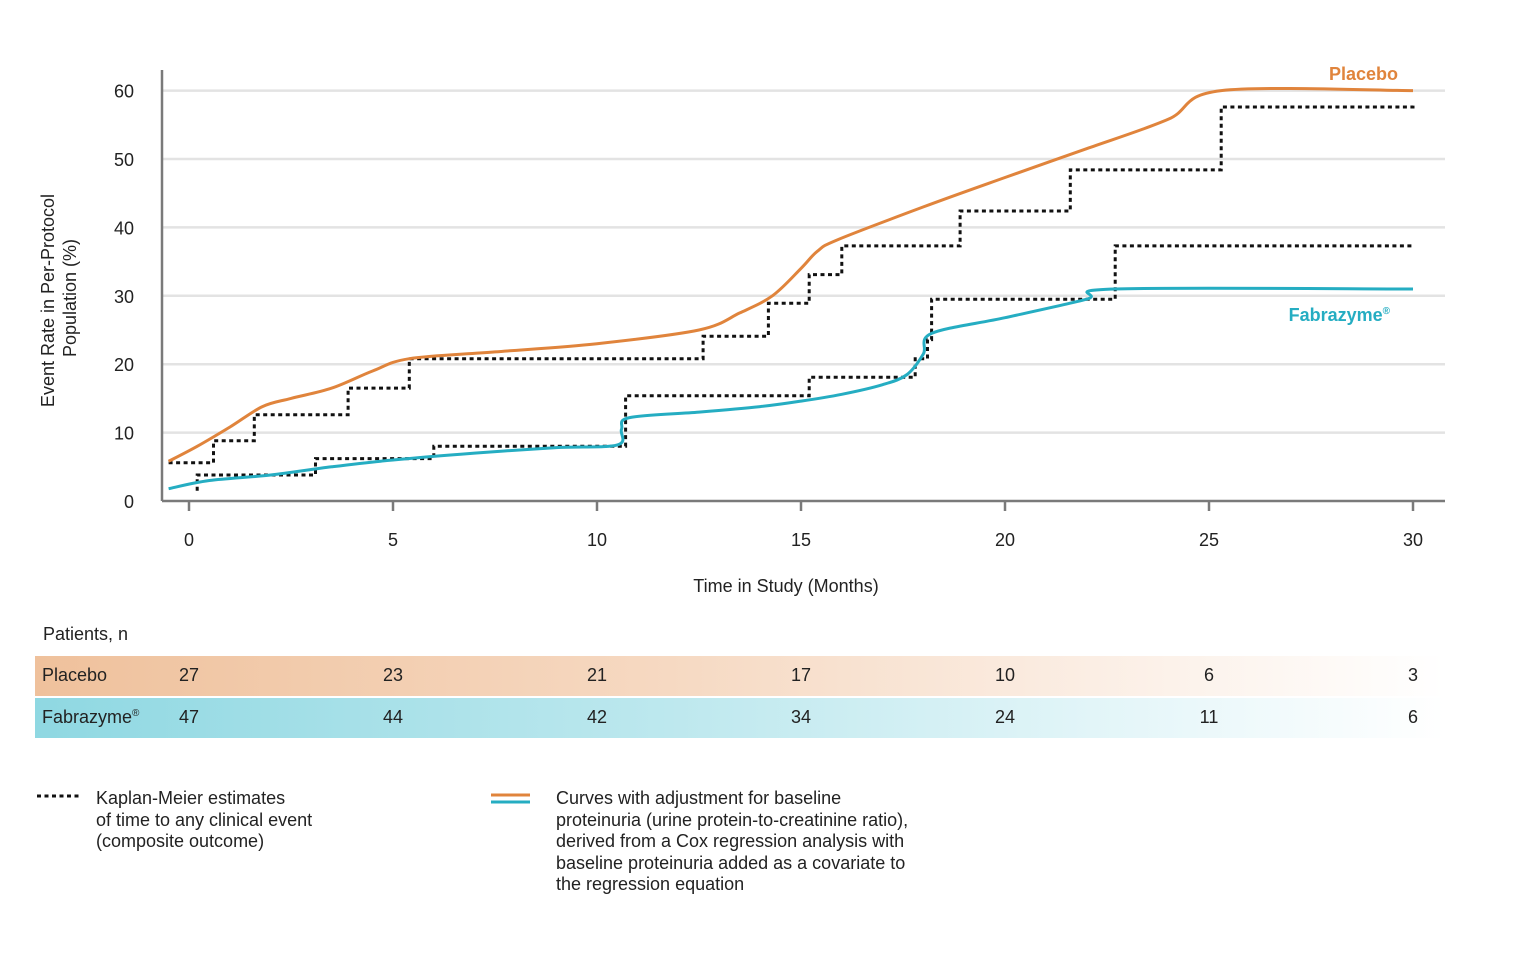 This screenshot has width=1516, height=954. What do you see at coordinates (785, 586) in the screenshot?
I see `x-axis-title: Time in Study (Months)` at bounding box center [785, 586].